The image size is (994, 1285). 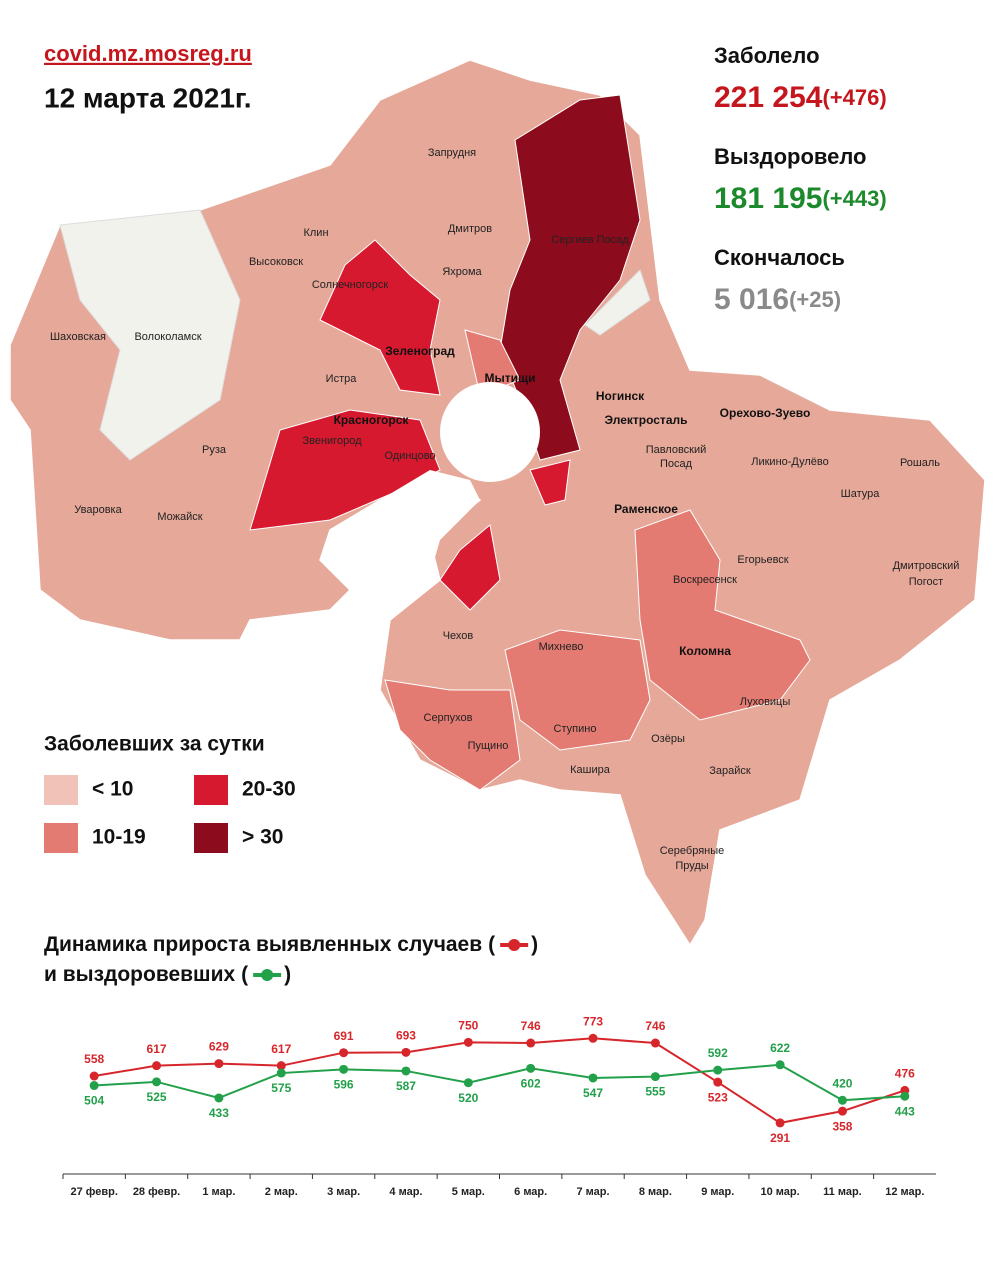 I want to click on value-label: 555, so click(x=655, y=1092).